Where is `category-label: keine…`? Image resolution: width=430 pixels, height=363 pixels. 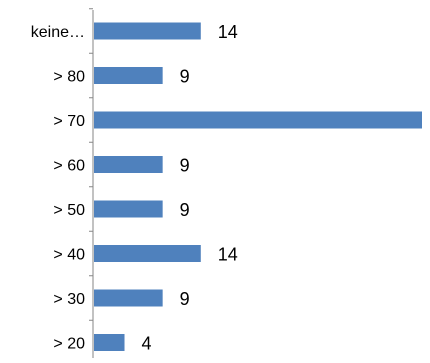
category-label: keine… is located at coordinates (58, 32).